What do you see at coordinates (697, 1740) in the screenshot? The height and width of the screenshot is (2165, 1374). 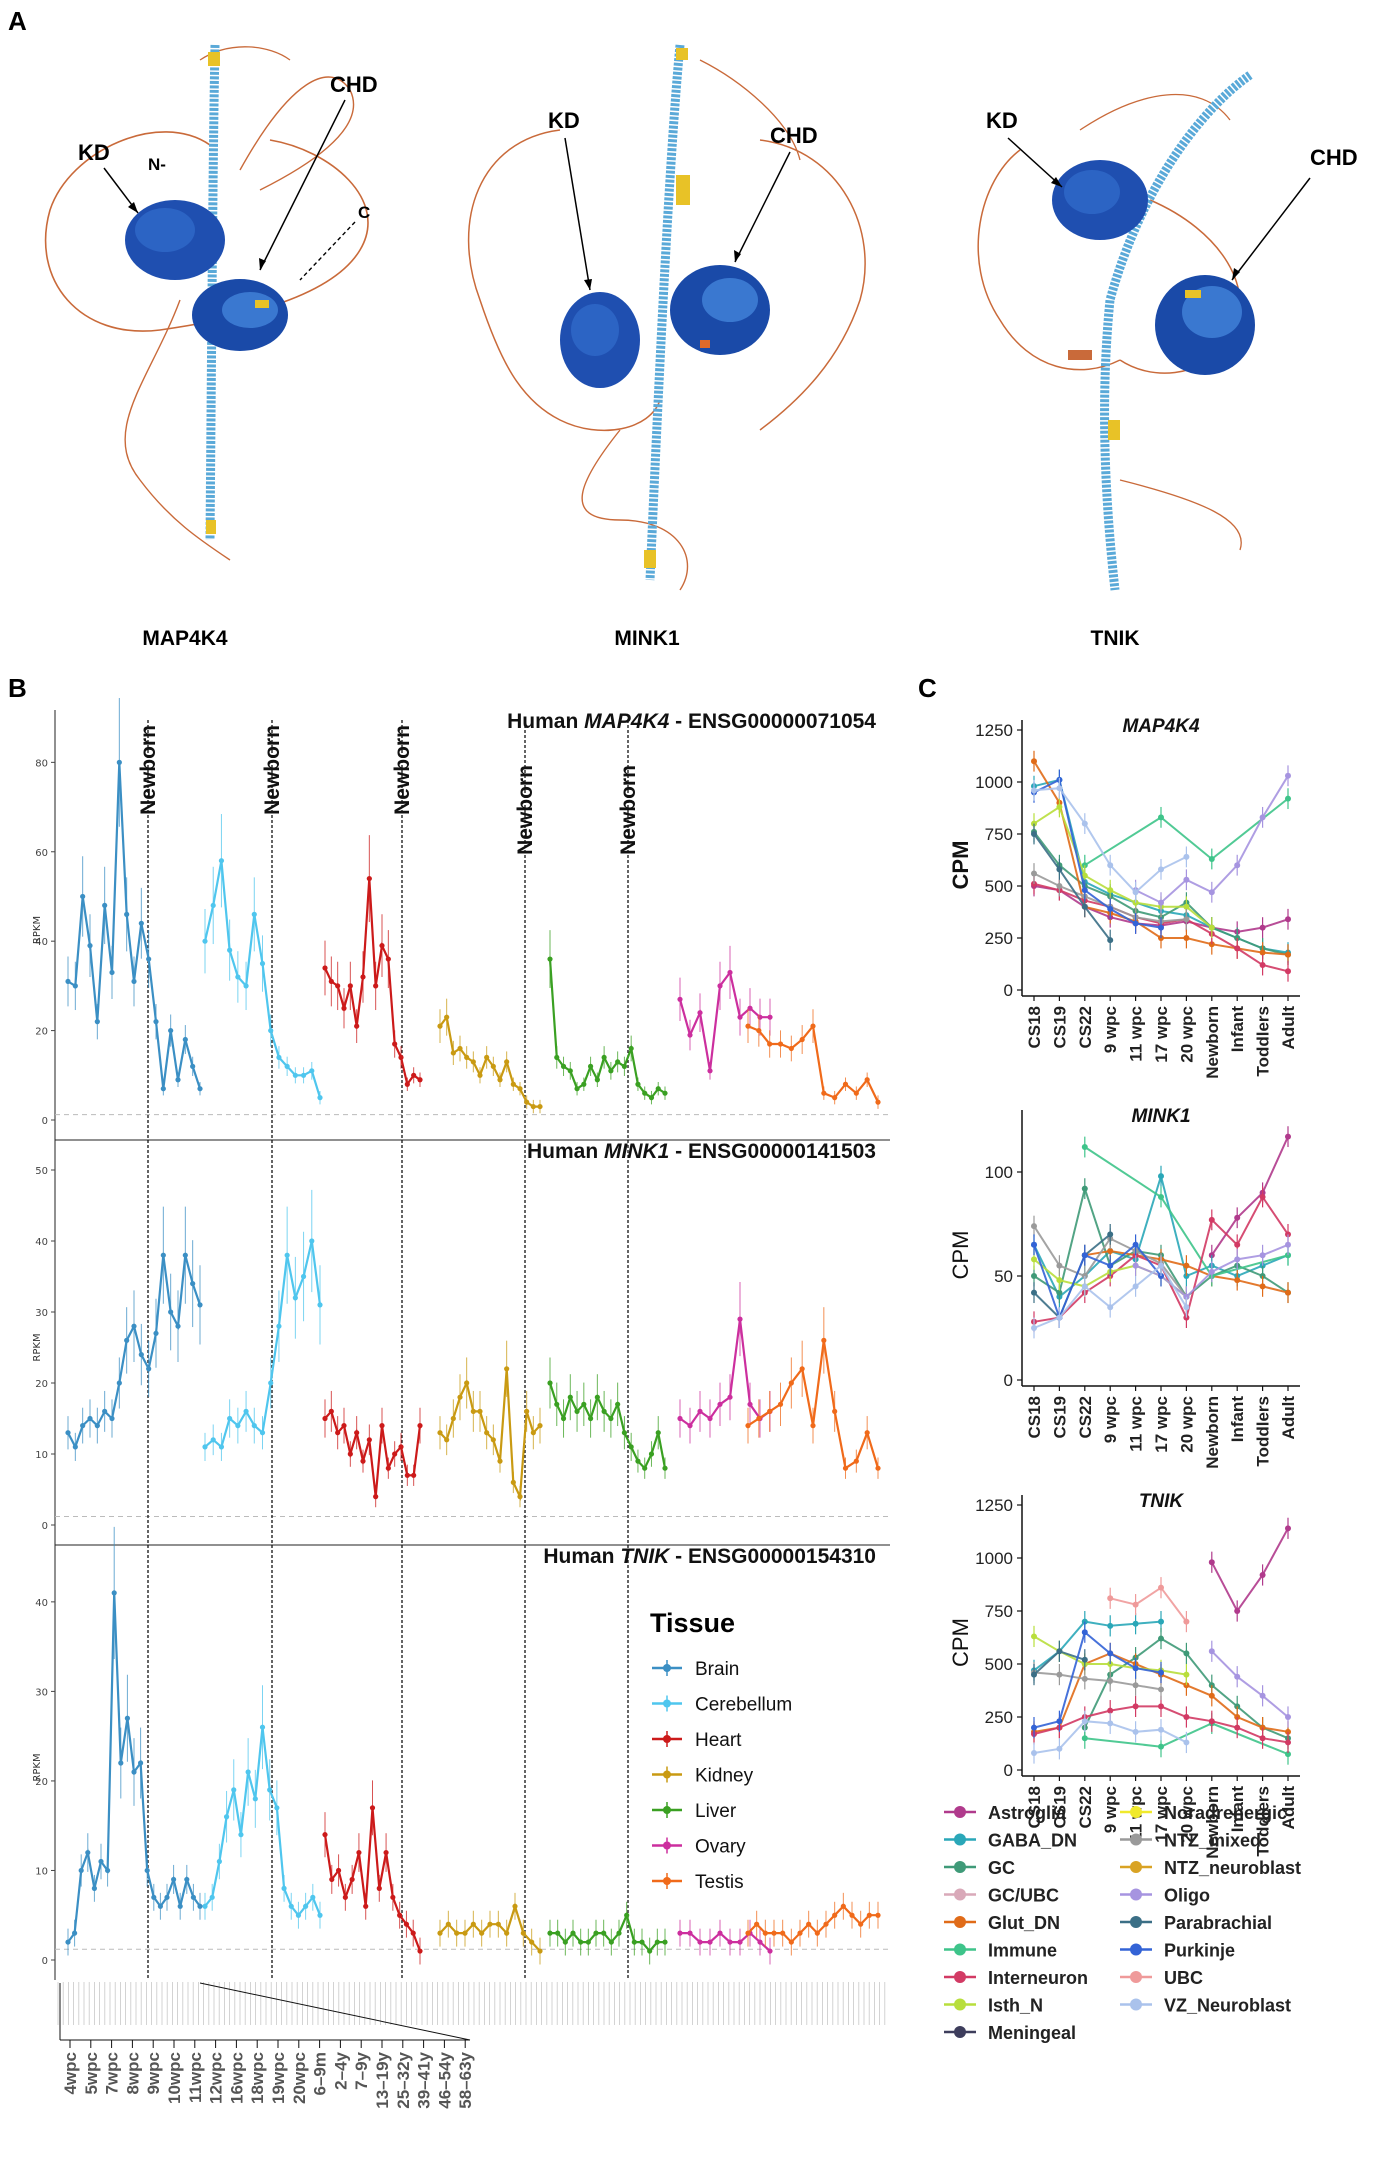 I see `tissue-legend-item-heart: Heart` at bounding box center [697, 1740].